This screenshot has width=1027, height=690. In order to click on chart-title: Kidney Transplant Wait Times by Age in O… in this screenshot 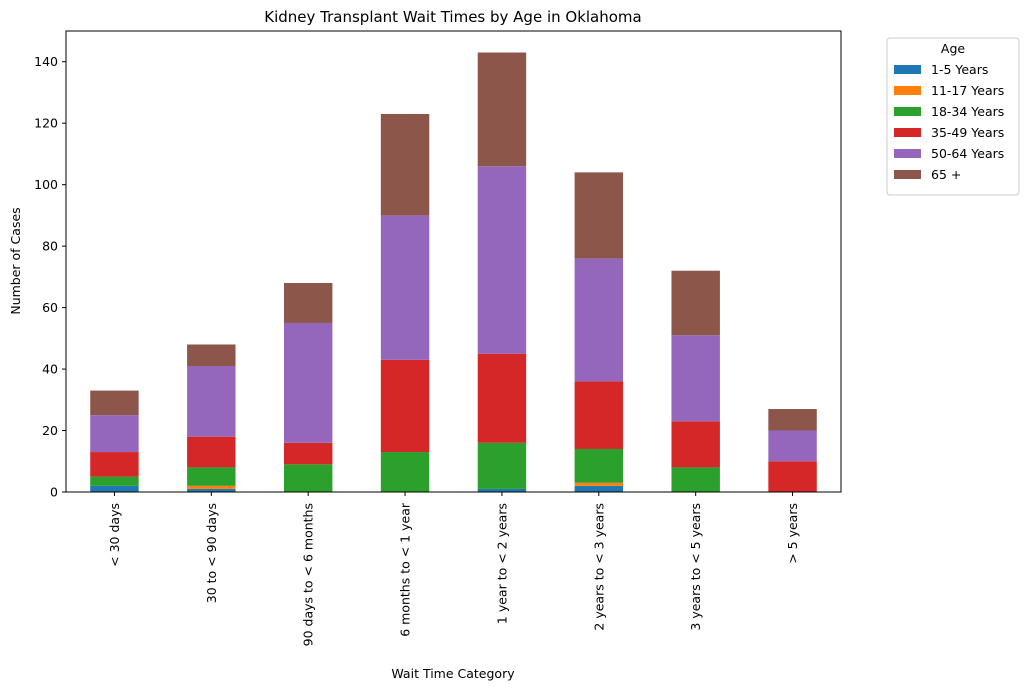, I will do `click(452, 17)`.